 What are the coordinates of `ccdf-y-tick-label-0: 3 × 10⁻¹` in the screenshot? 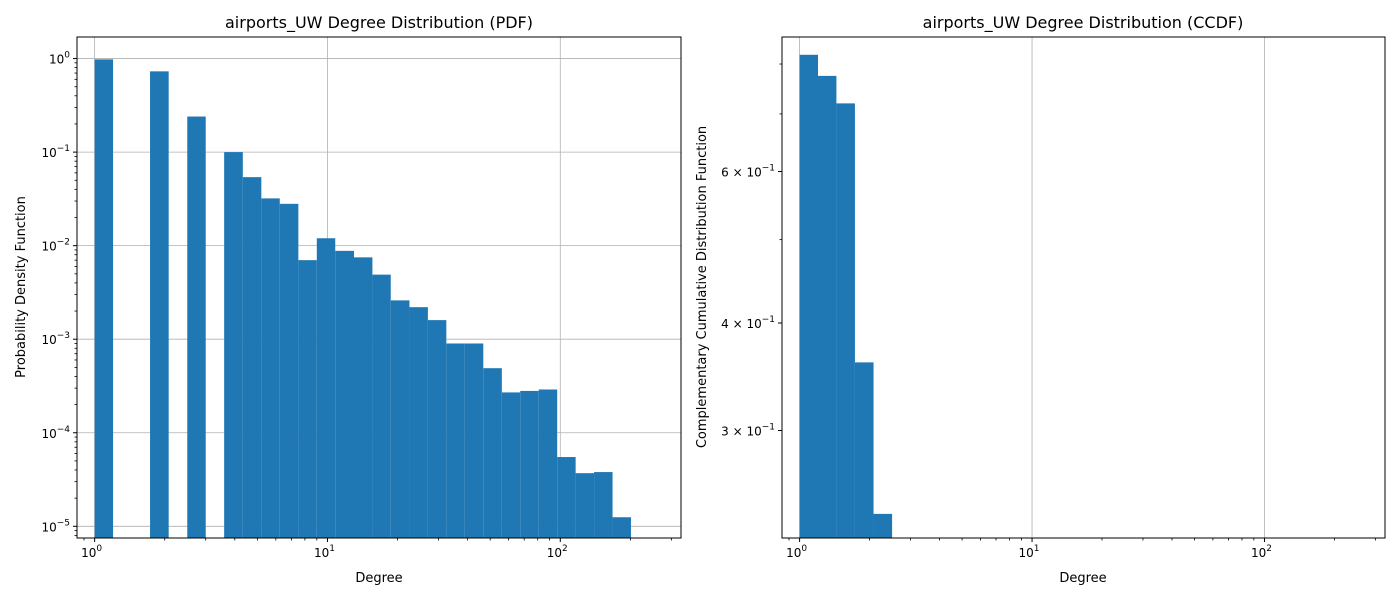 It's located at (748, 431).